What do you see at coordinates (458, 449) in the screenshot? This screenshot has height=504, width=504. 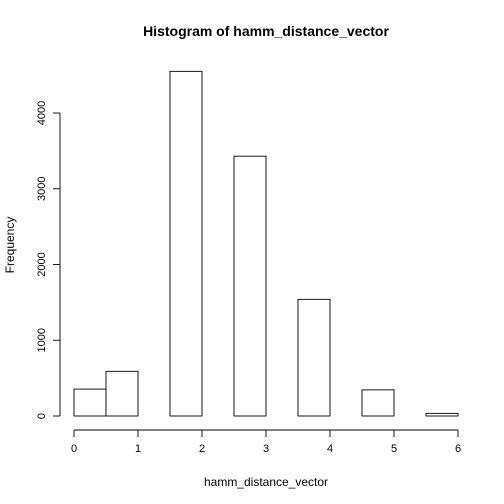 I see `x-tick-label: 6` at bounding box center [458, 449].